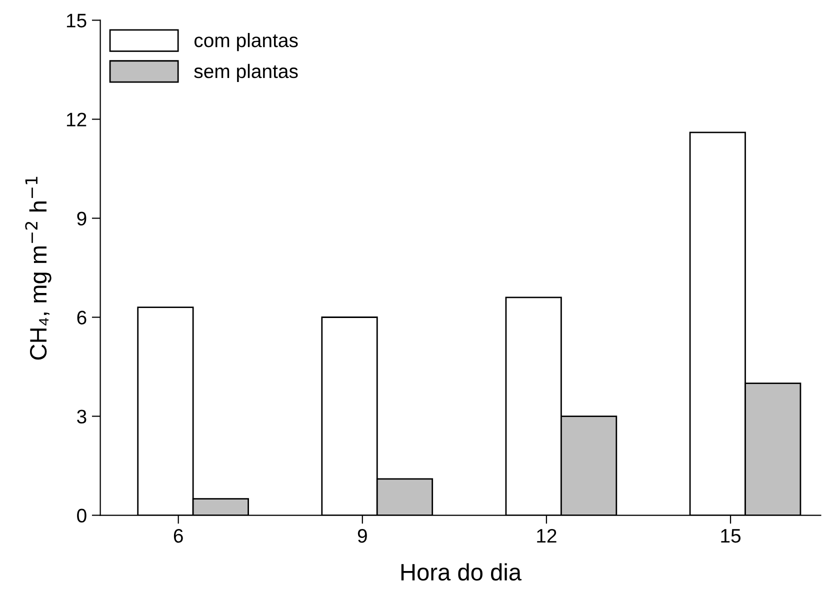 The width and height of the screenshot is (829, 595). What do you see at coordinates (362, 535) in the screenshot?
I see `x-tick-label: 9` at bounding box center [362, 535].